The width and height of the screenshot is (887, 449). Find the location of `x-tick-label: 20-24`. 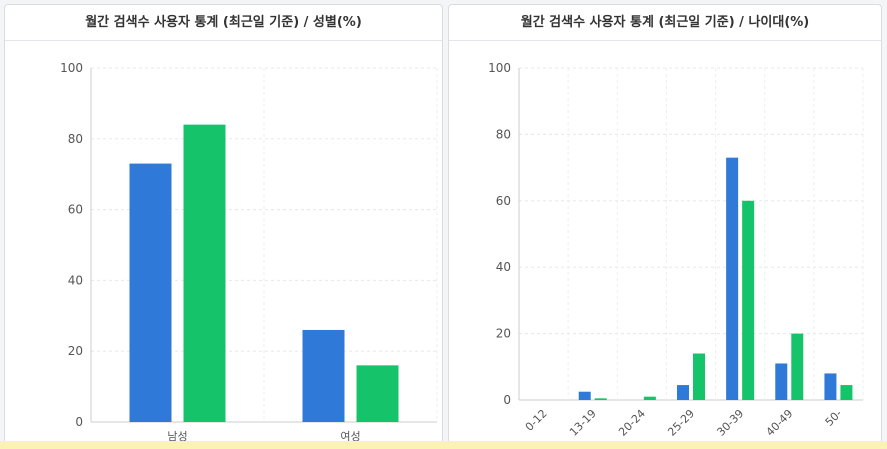

x-tick-label: 20-24 is located at coordinates (632, 423).